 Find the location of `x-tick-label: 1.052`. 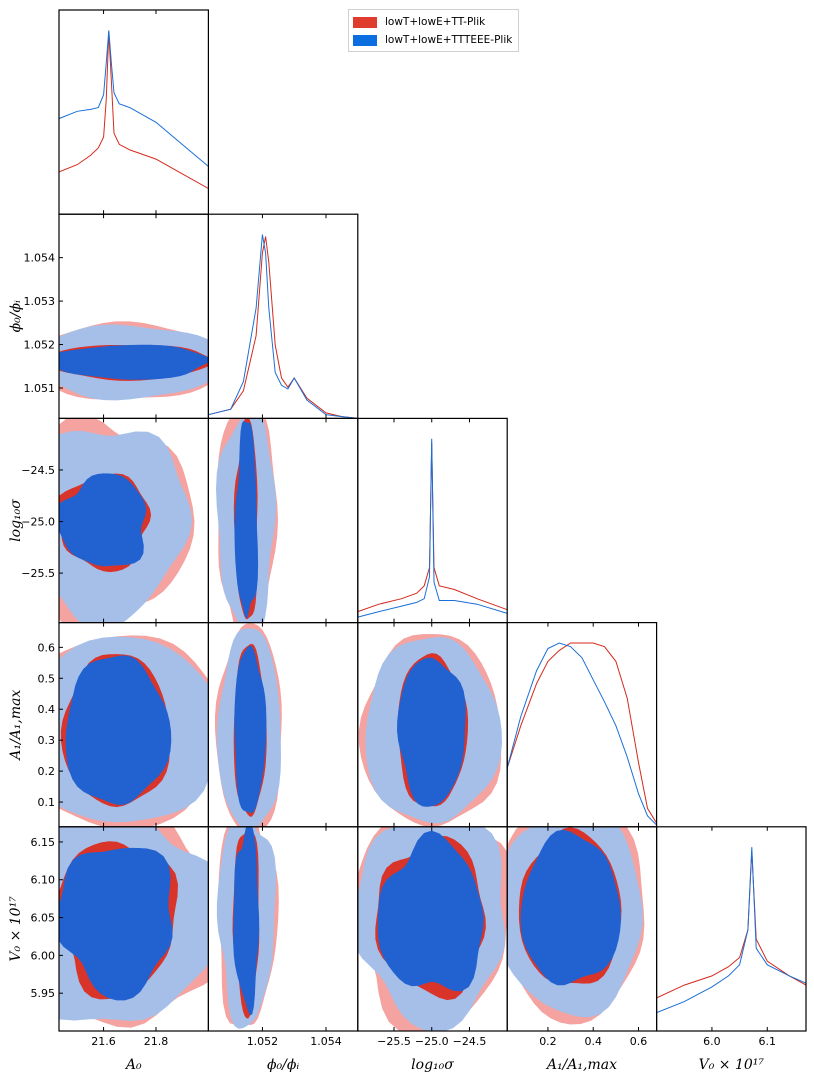

x-tick-label: 1.052 is located at coordinates (263, 1041).